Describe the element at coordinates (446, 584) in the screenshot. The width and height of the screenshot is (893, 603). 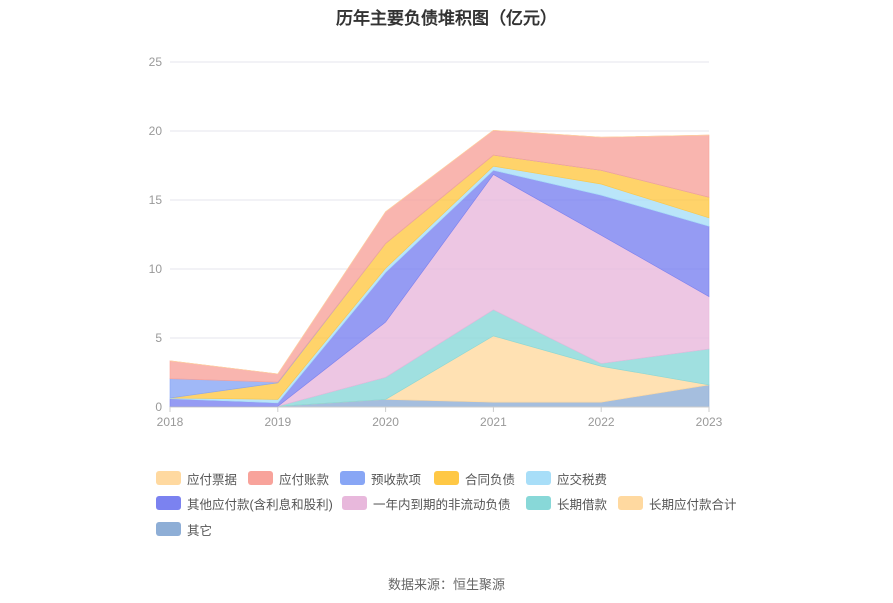
I see `data-source: 数据来源：恒生聚源` at that location.